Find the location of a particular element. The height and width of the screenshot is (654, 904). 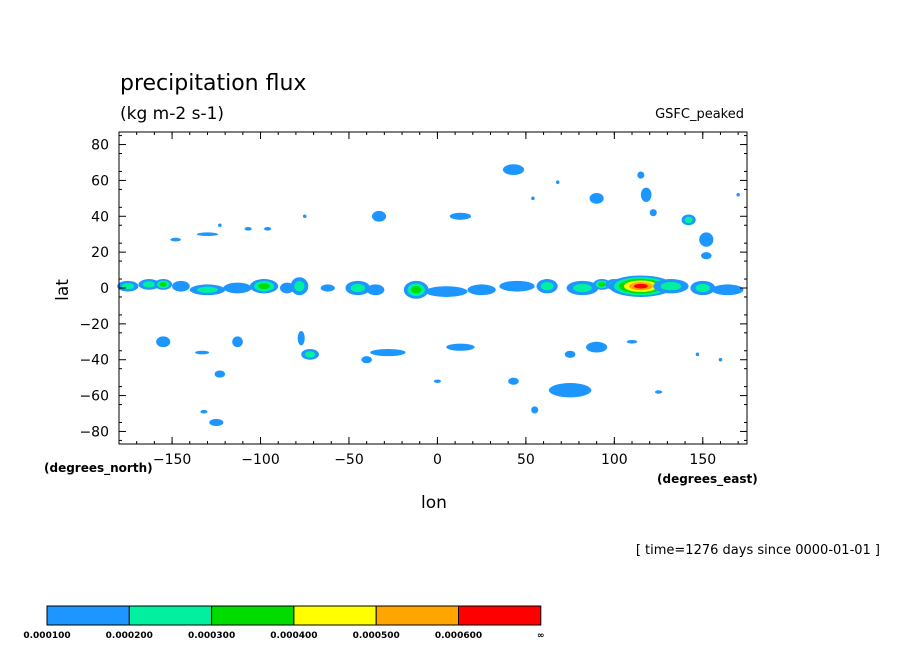

y-axis-unit: (degrees_north) is located at coordinates (98, 468).